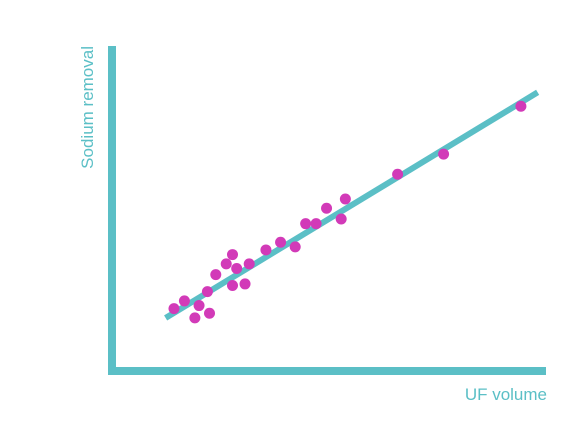 This screenshot has height=421, width=584. What do you see at coordinates (506, 394) in the screenshot?
I see `x-axis-label: UF volume` at bounding box center [506, 394].